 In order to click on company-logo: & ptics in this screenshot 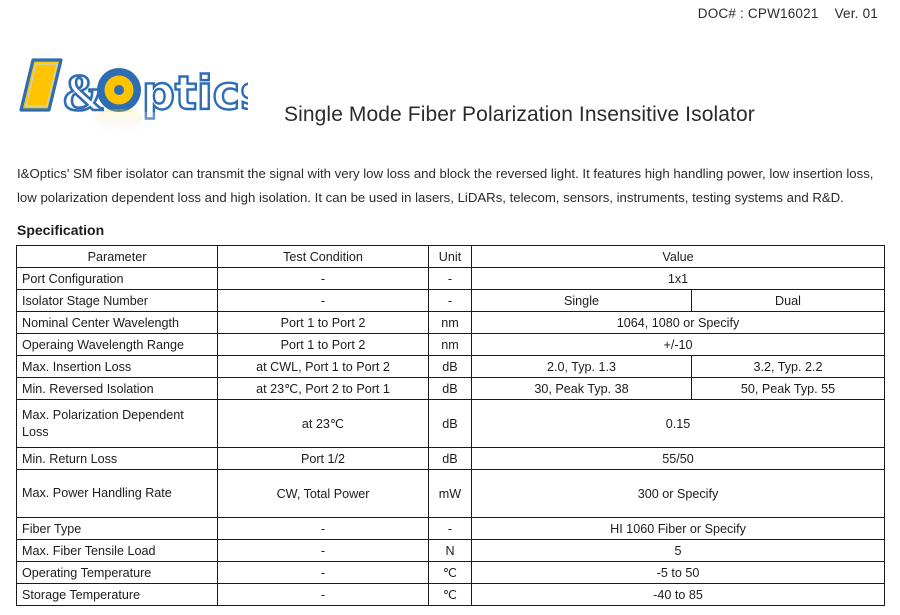, I will do `click(132, 93)`.